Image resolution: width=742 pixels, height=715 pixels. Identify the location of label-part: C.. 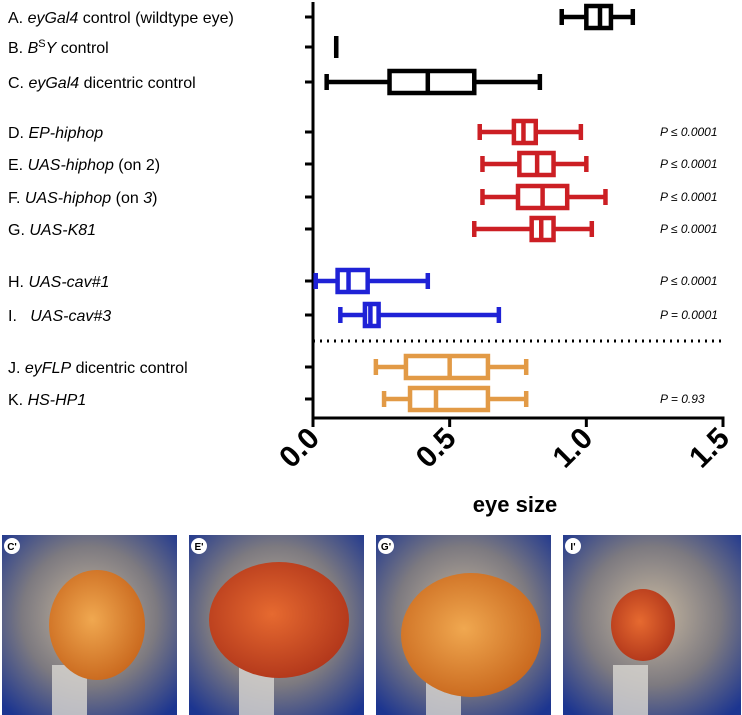
(18, 83).